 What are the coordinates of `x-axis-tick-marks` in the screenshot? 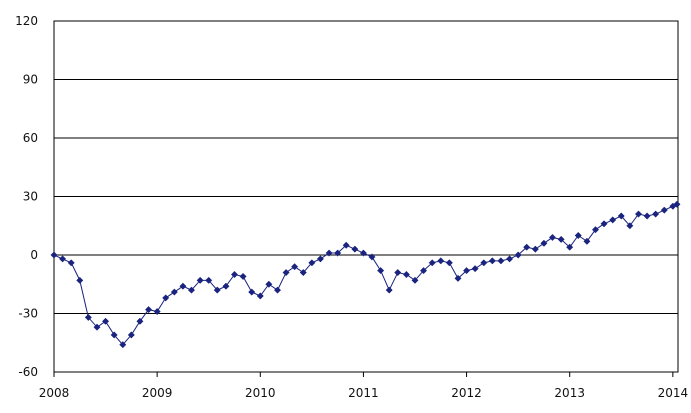 It's located at (363, 374).